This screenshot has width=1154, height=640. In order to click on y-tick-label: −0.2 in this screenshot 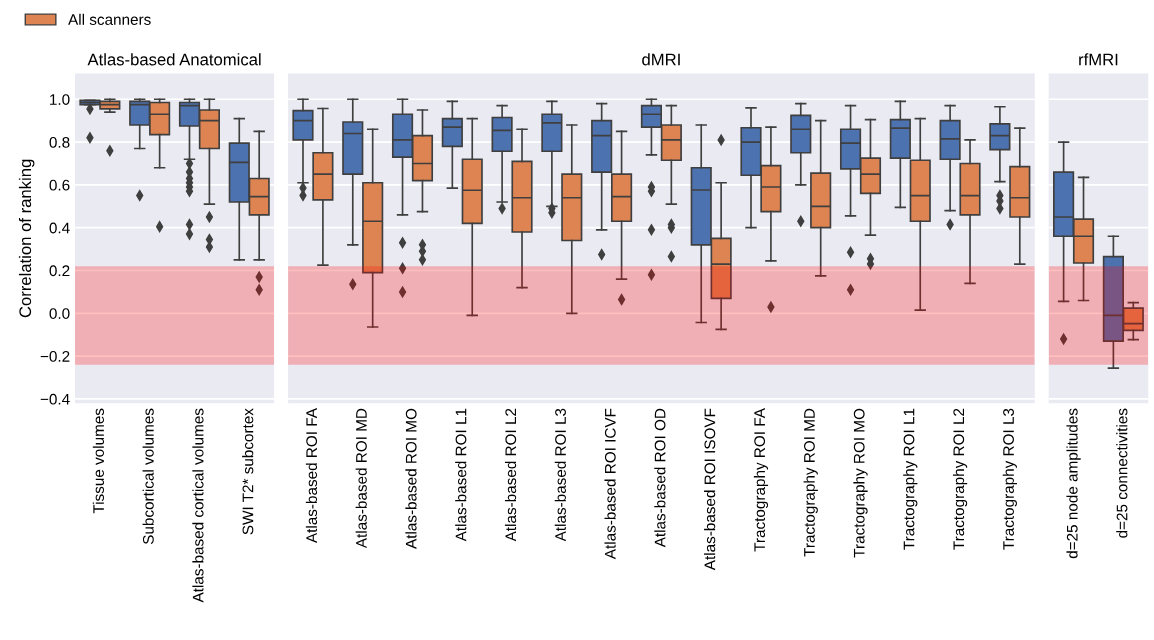, I will do `click(55, 356)`.